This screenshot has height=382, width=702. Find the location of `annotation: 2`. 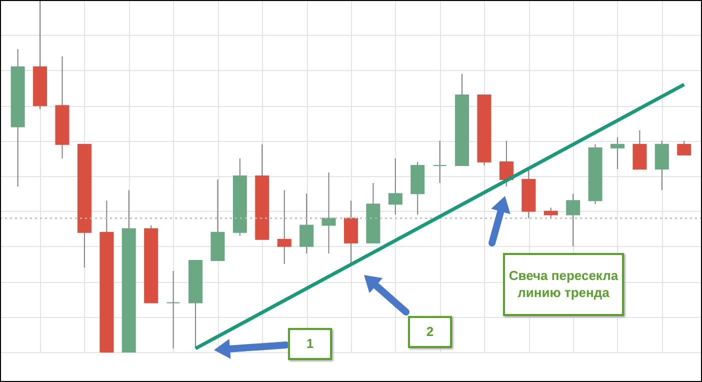

annotation: 2 is located at coordinates (430, 332).